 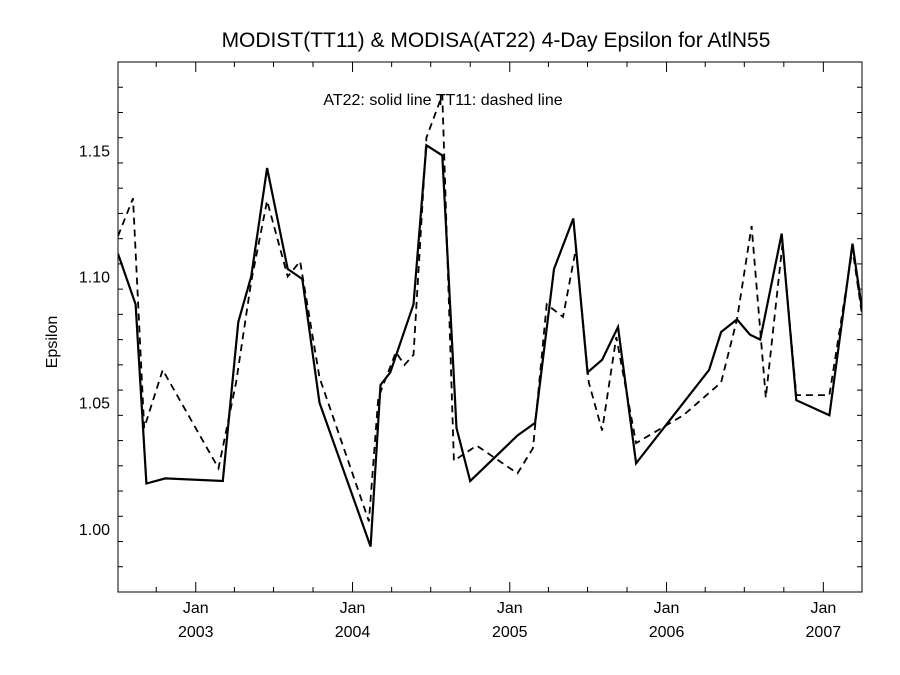 I want to click on y-tick-label: 1.05, so click(x=94, y=404).